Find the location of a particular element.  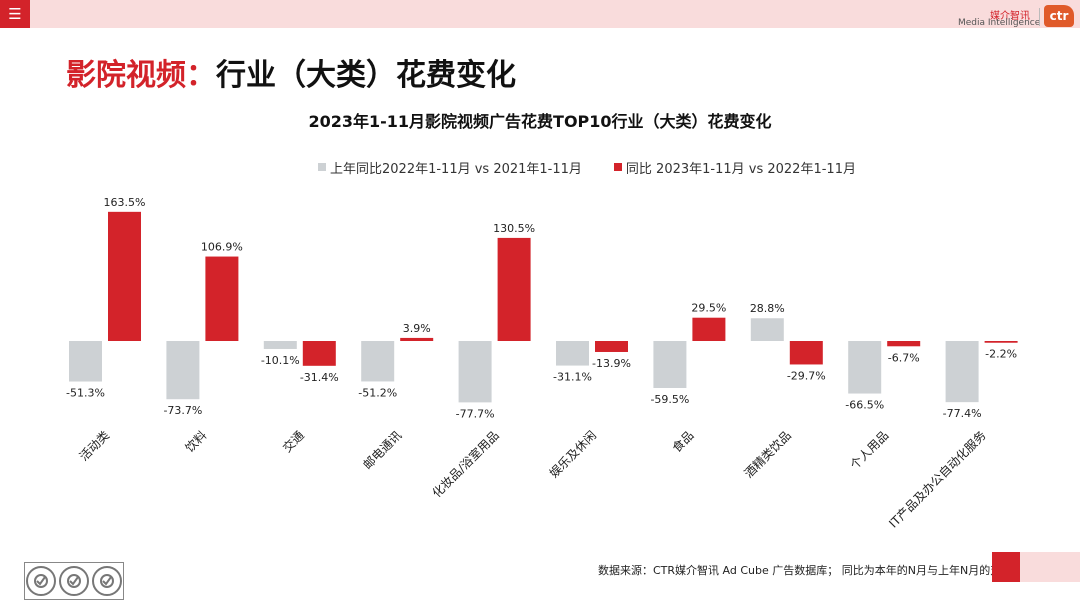

data-label-prev-5: -31.1% is located at coordinates (572, 377).